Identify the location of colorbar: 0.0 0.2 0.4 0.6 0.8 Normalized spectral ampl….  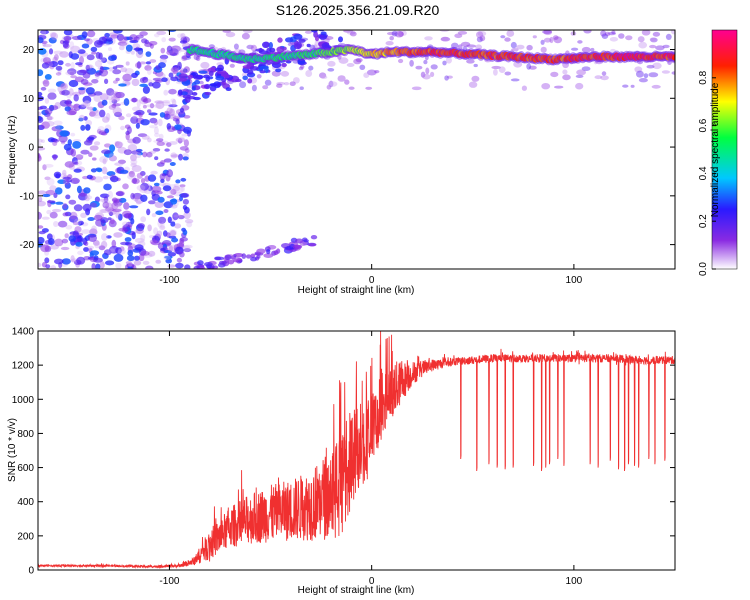
(718, 152).